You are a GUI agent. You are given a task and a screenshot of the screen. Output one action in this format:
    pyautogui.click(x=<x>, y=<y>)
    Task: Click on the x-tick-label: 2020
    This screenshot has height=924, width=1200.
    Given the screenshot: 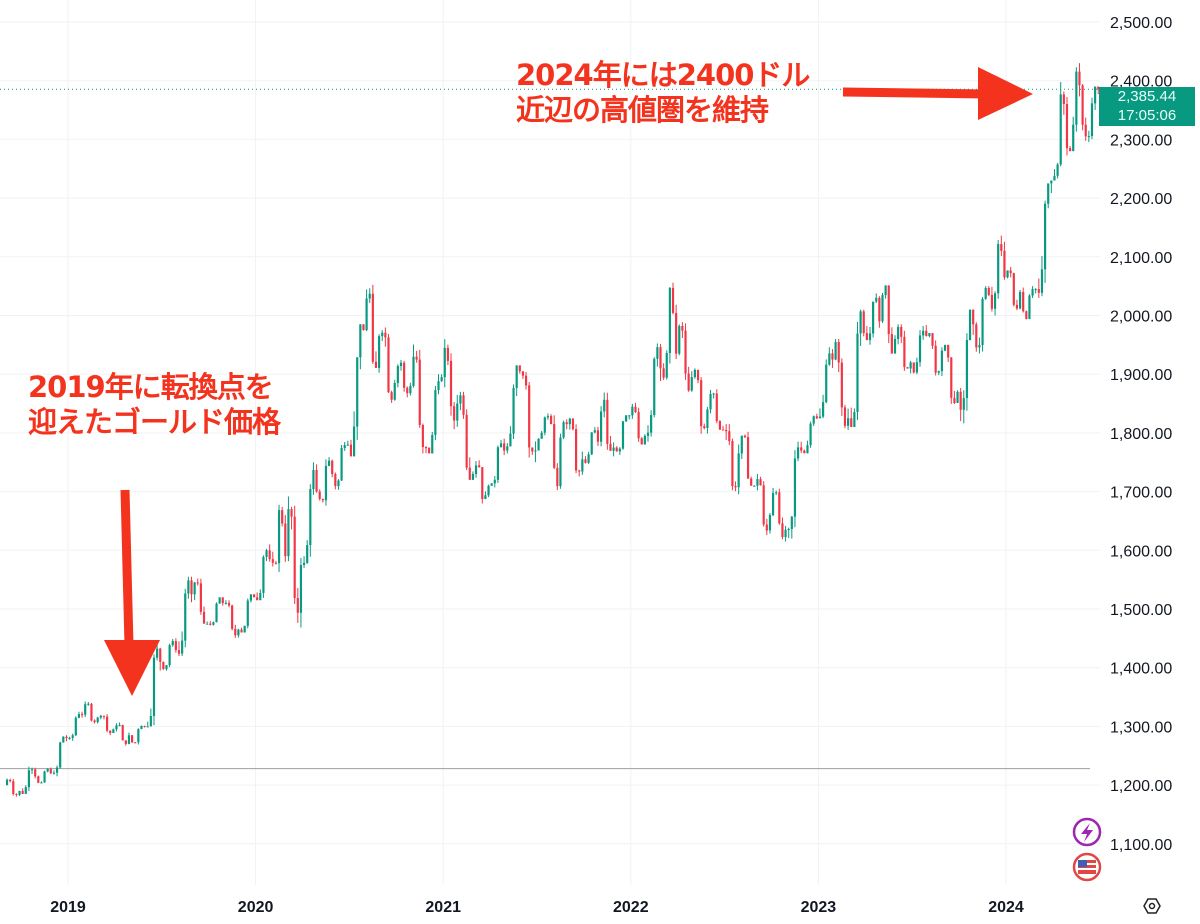 What is the action you would take?
    pyautogui.click(x=256, y=907)
    